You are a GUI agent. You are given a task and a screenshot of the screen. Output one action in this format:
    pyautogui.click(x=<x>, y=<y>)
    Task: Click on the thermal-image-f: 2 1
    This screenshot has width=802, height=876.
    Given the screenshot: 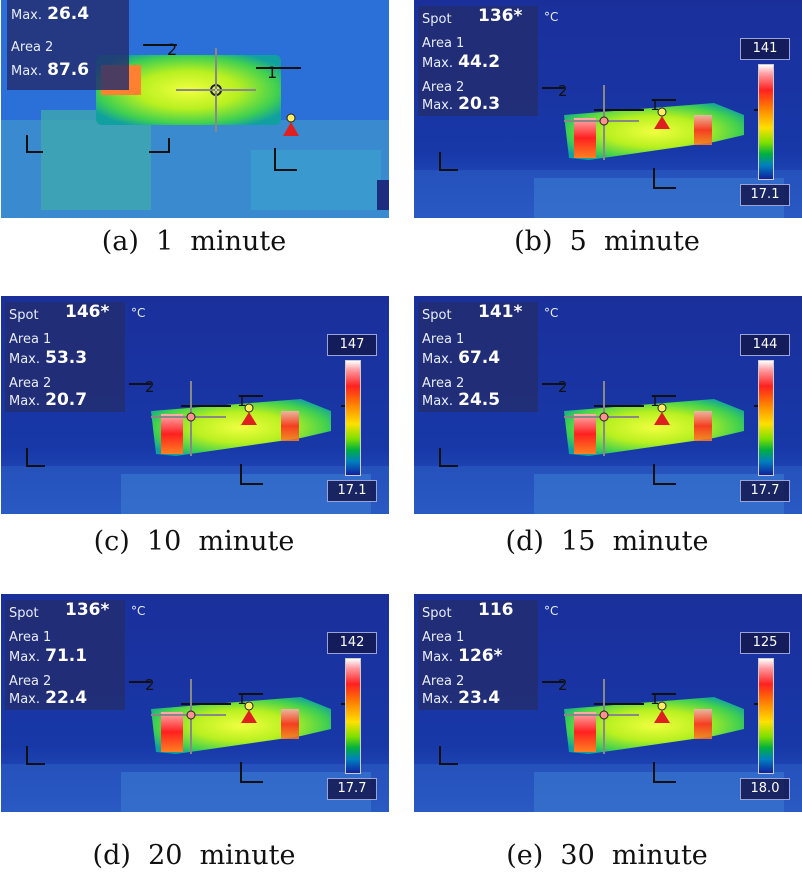 What is the action you would take?
    pyautogui.click(x=608, y=703)
    